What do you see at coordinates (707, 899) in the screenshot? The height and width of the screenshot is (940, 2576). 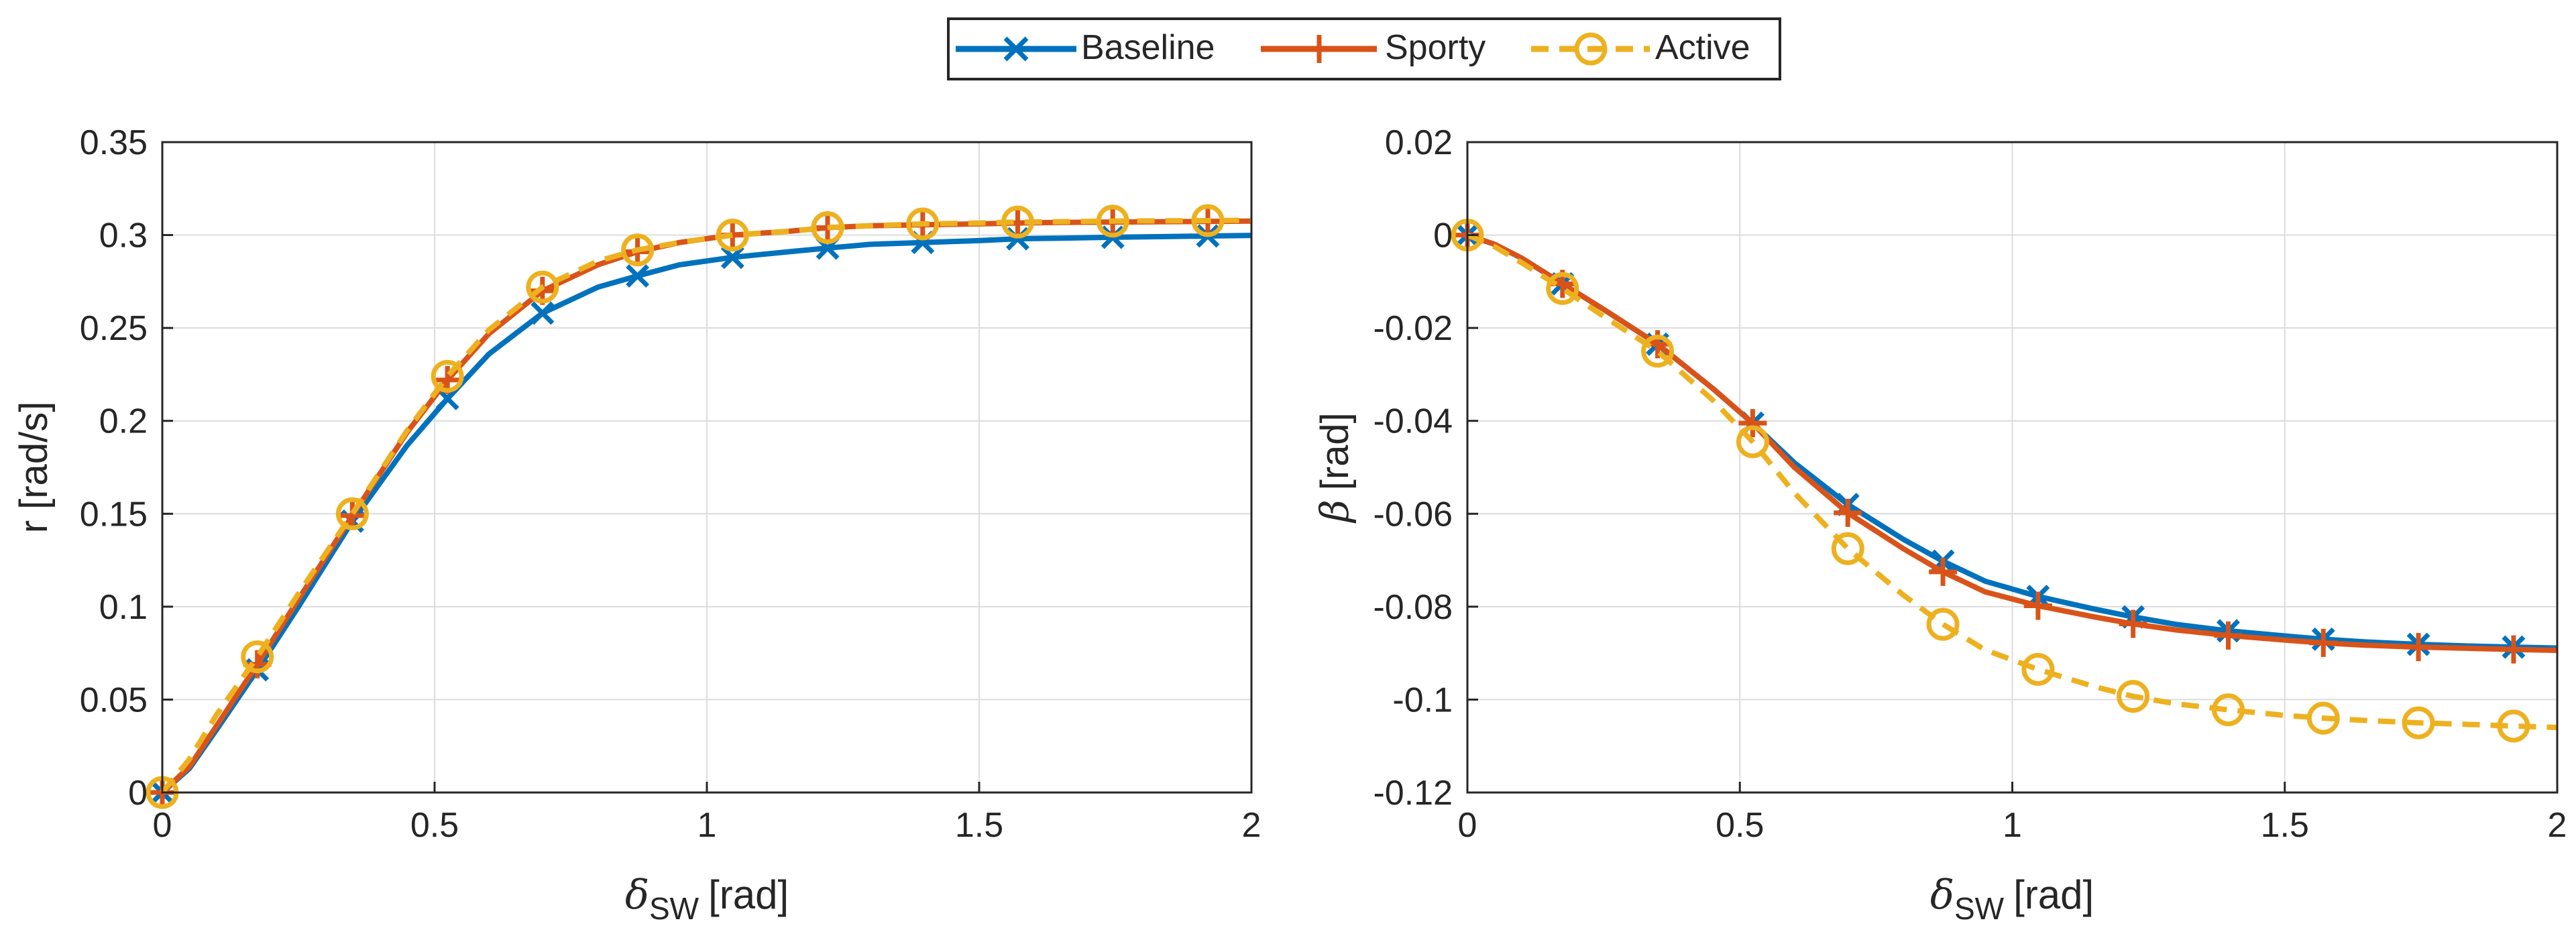 I see `chart-left-xlabel: δSW [rad]` at bounding box center [707, 899].